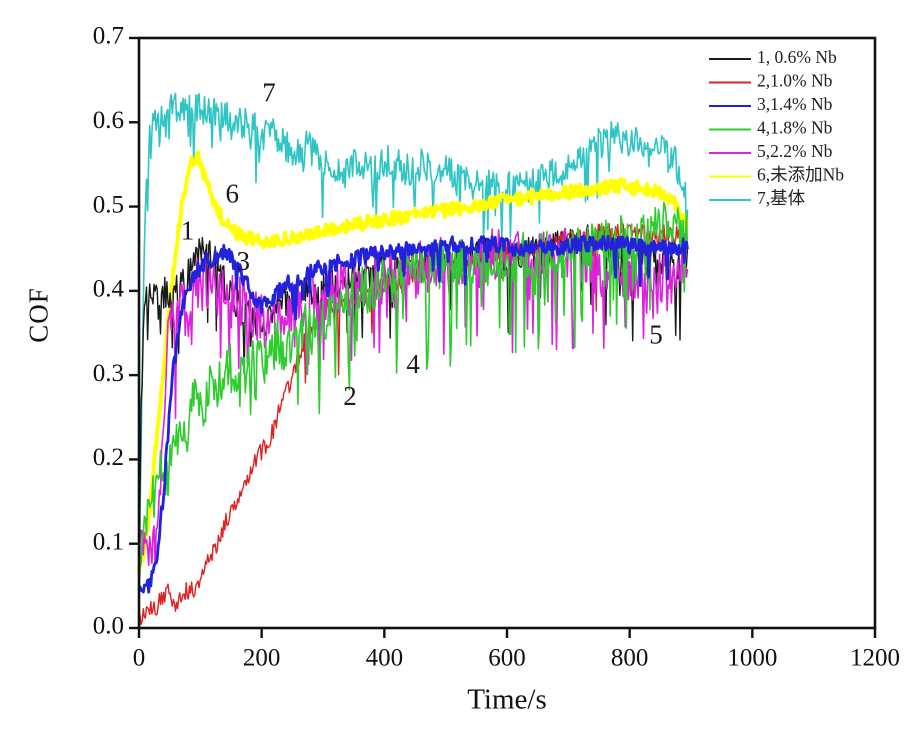  I want to click on legend-label-6: 6,未添加Nb, so click(800, 175).